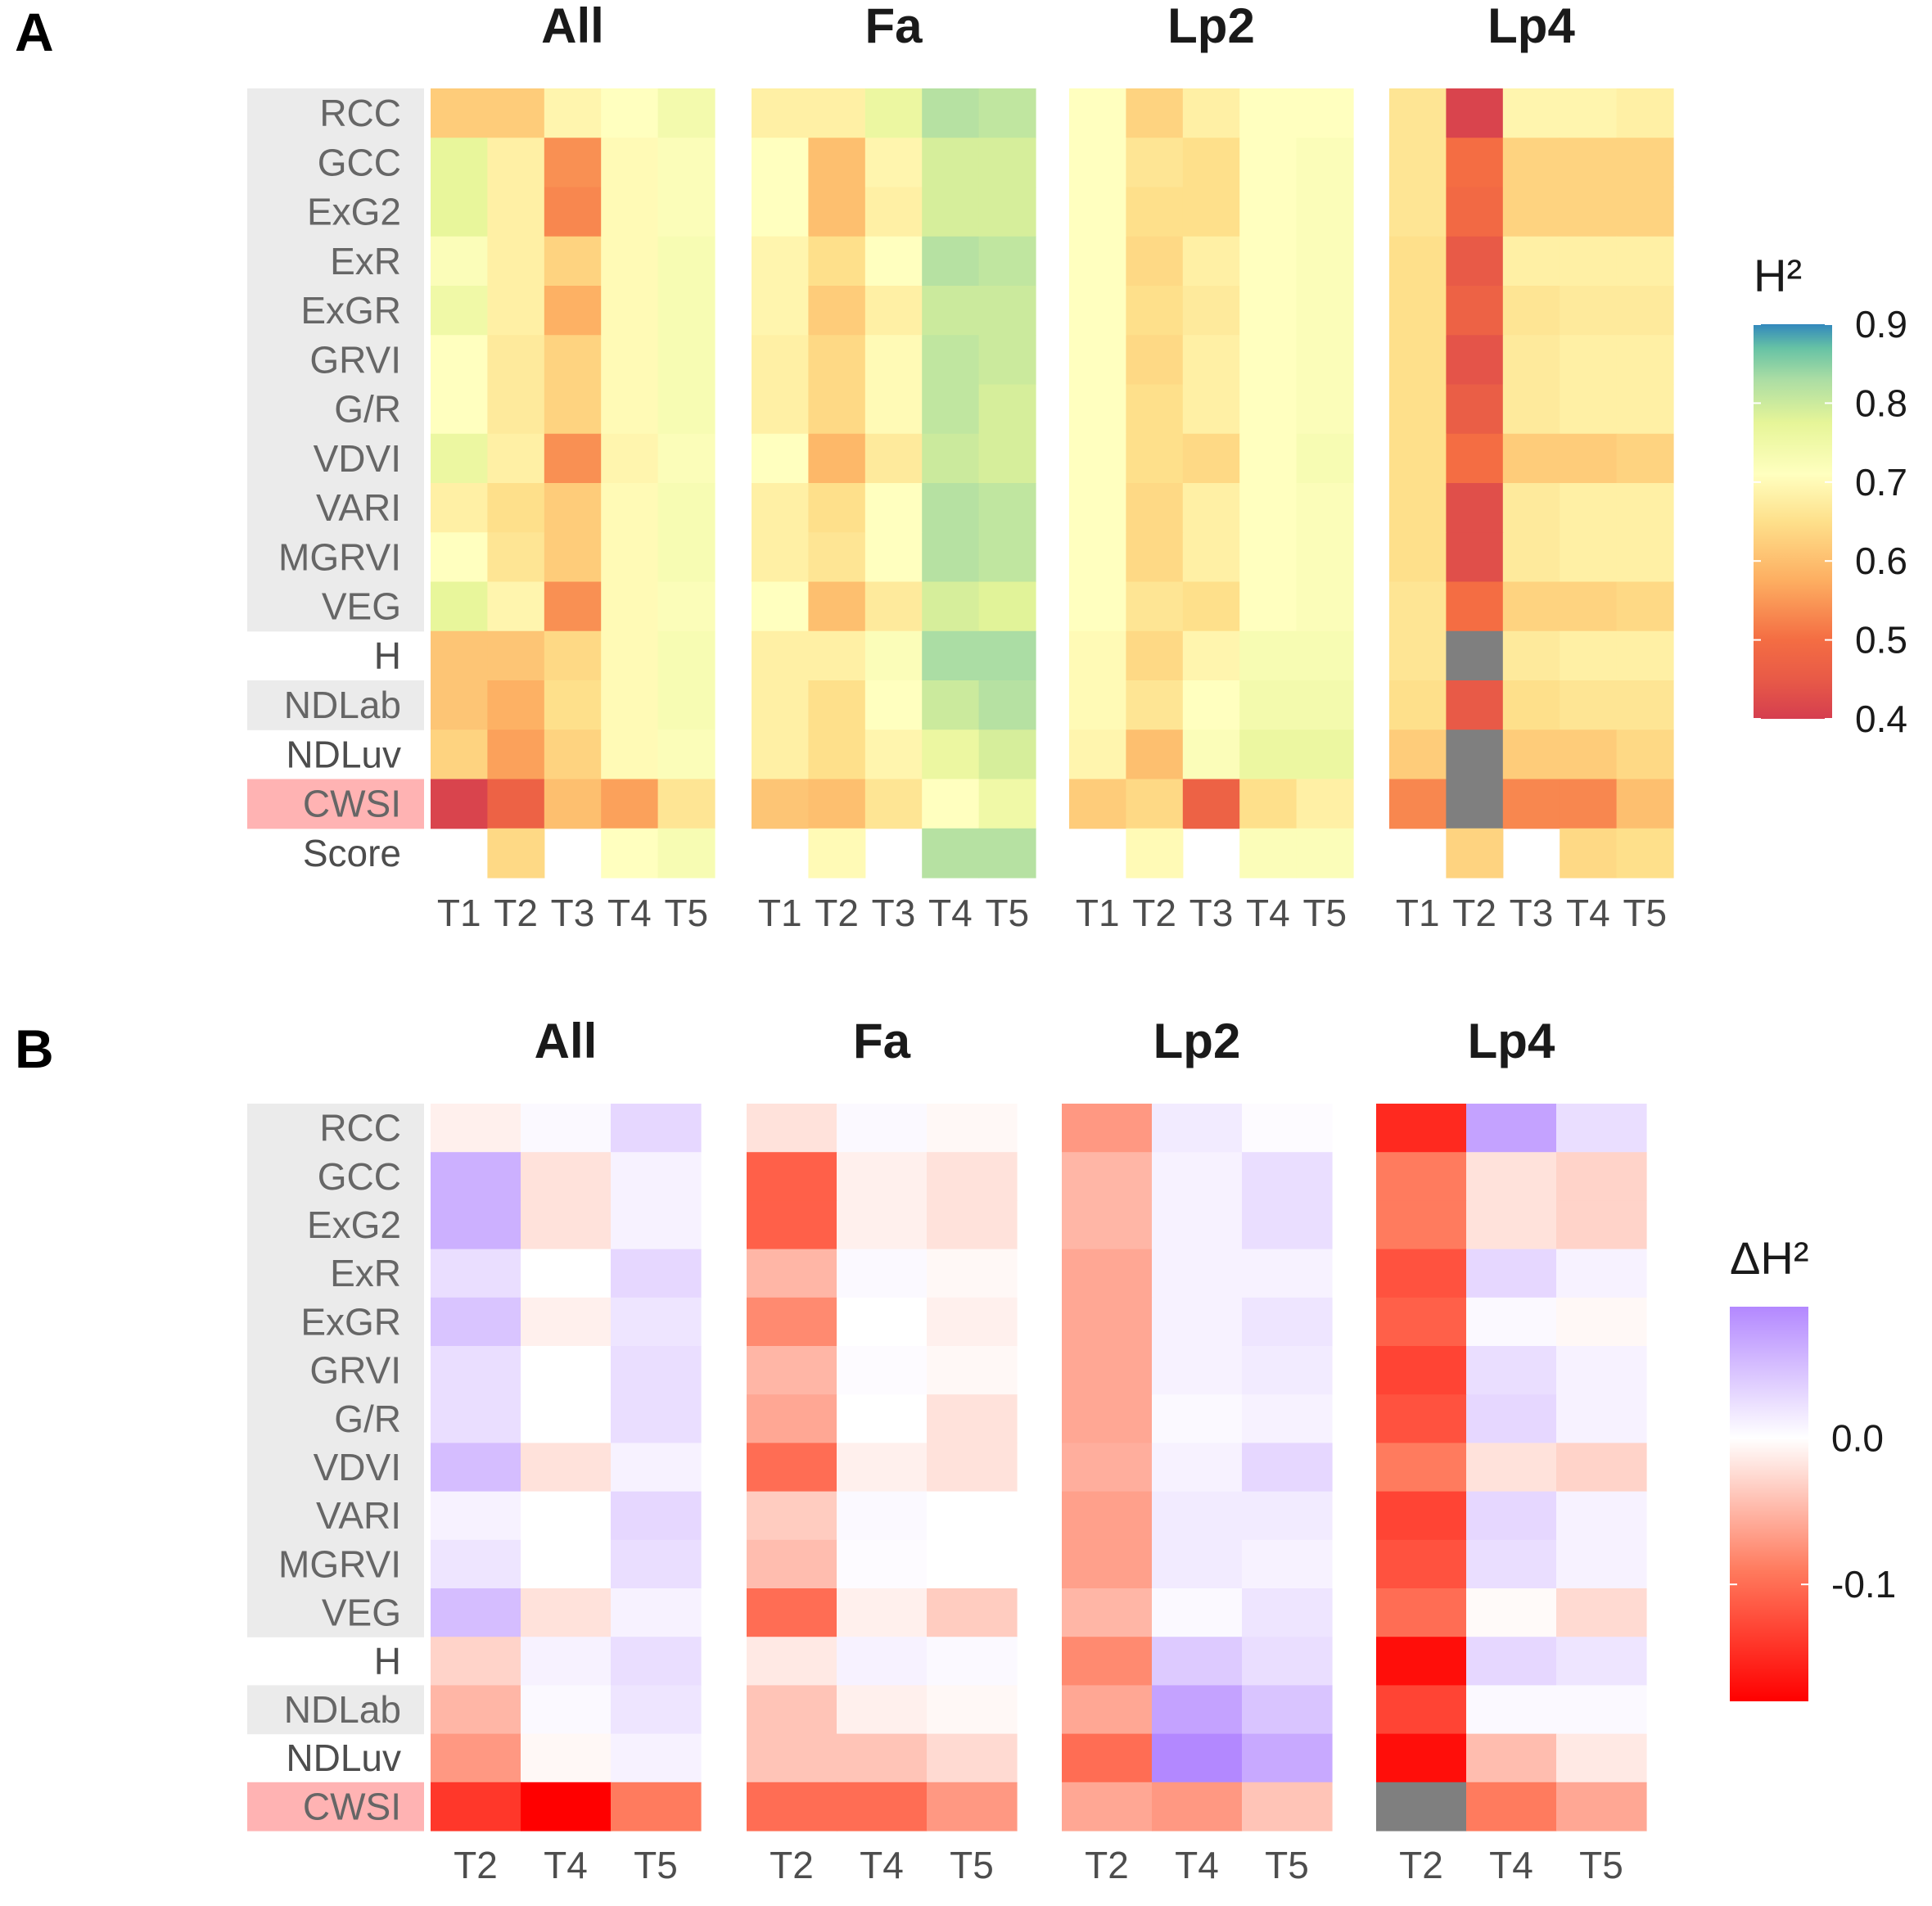 The image size is (1932, 1906). What do you see at coordinates (358, 507) in the screenshot?
I see `row-label: VARI` at bounding box center [358, 507].